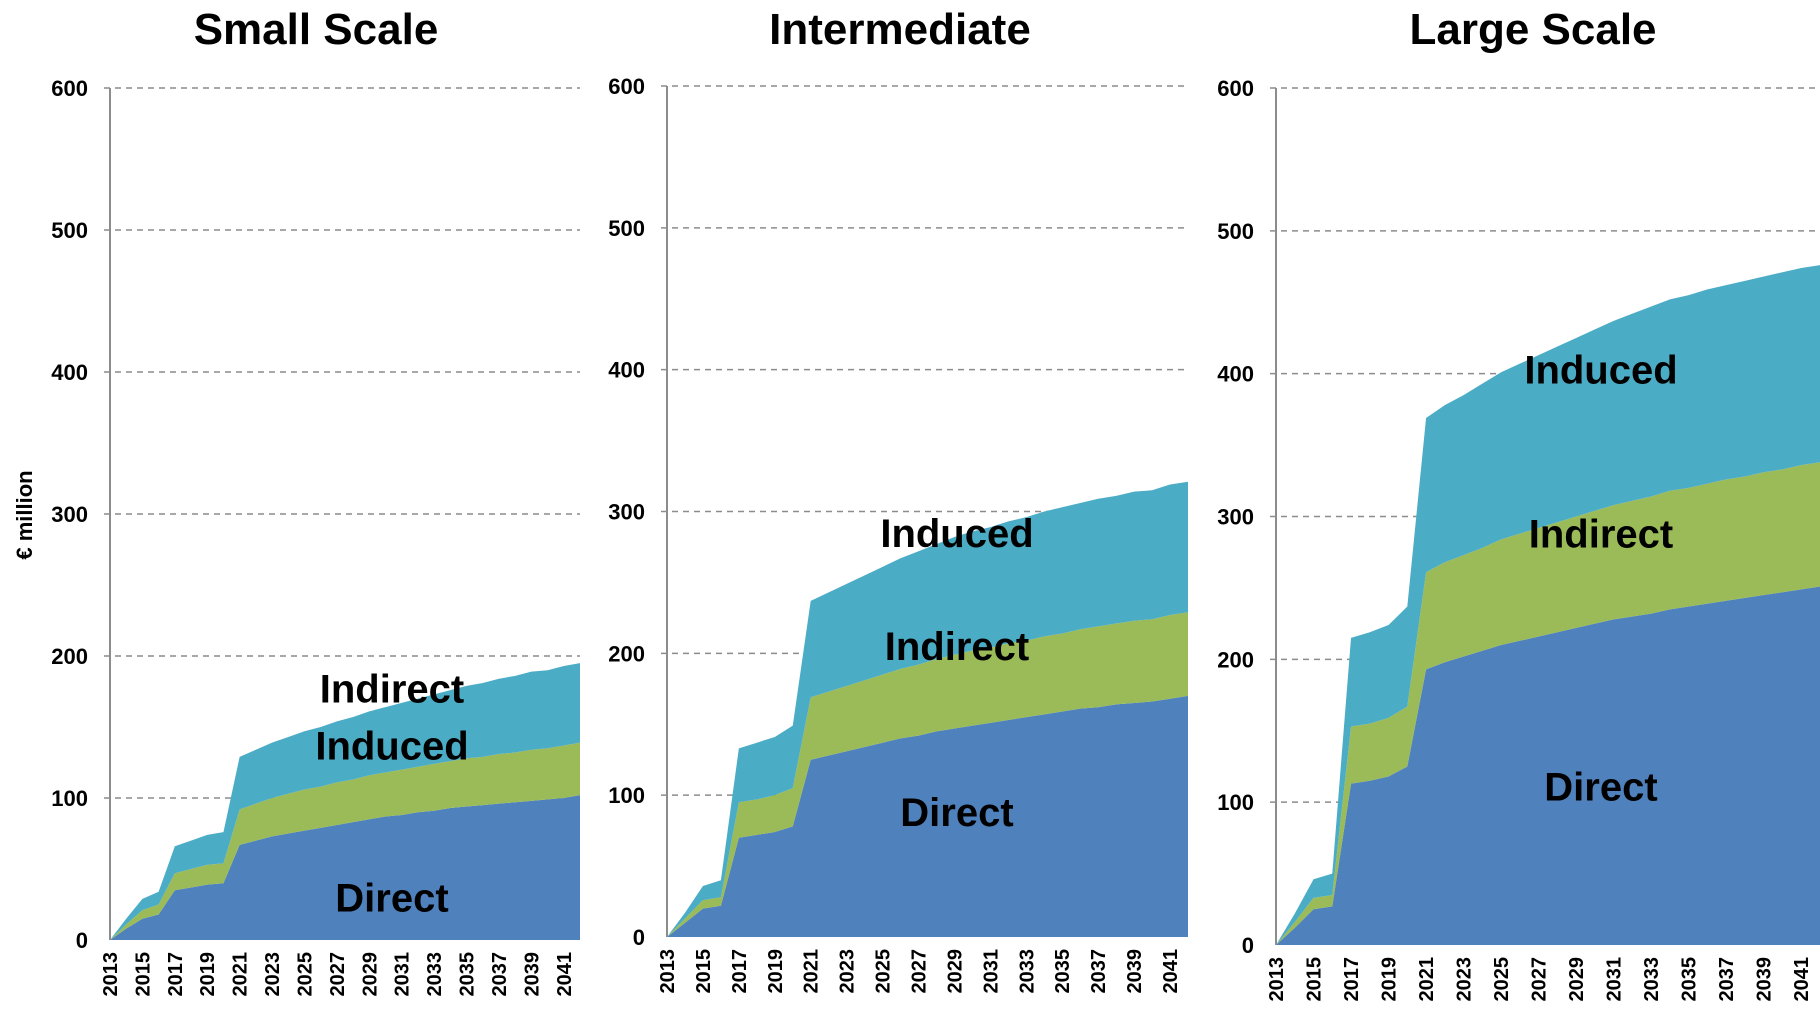 The width and height of the screenshot is (1820, 1021). Describe the element at coordinates (900, 29) in the screenshot. I see `chart-title: Intermediate` at that location.